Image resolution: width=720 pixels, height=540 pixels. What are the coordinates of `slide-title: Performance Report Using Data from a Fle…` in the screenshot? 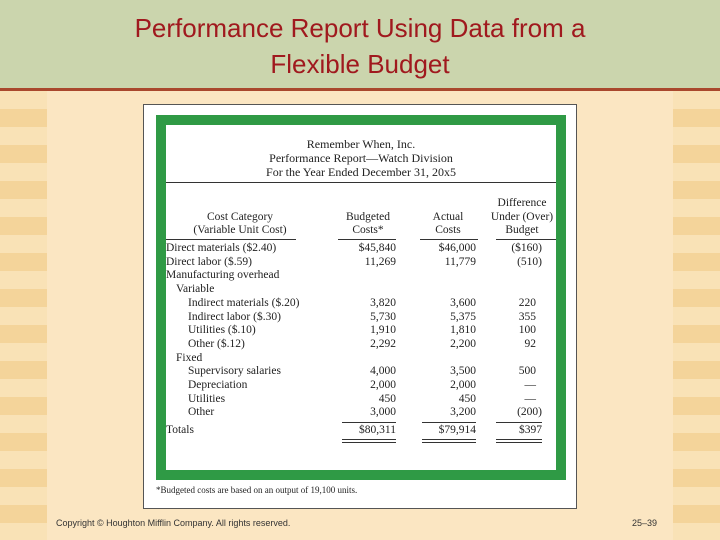 It's located at (360, 46).